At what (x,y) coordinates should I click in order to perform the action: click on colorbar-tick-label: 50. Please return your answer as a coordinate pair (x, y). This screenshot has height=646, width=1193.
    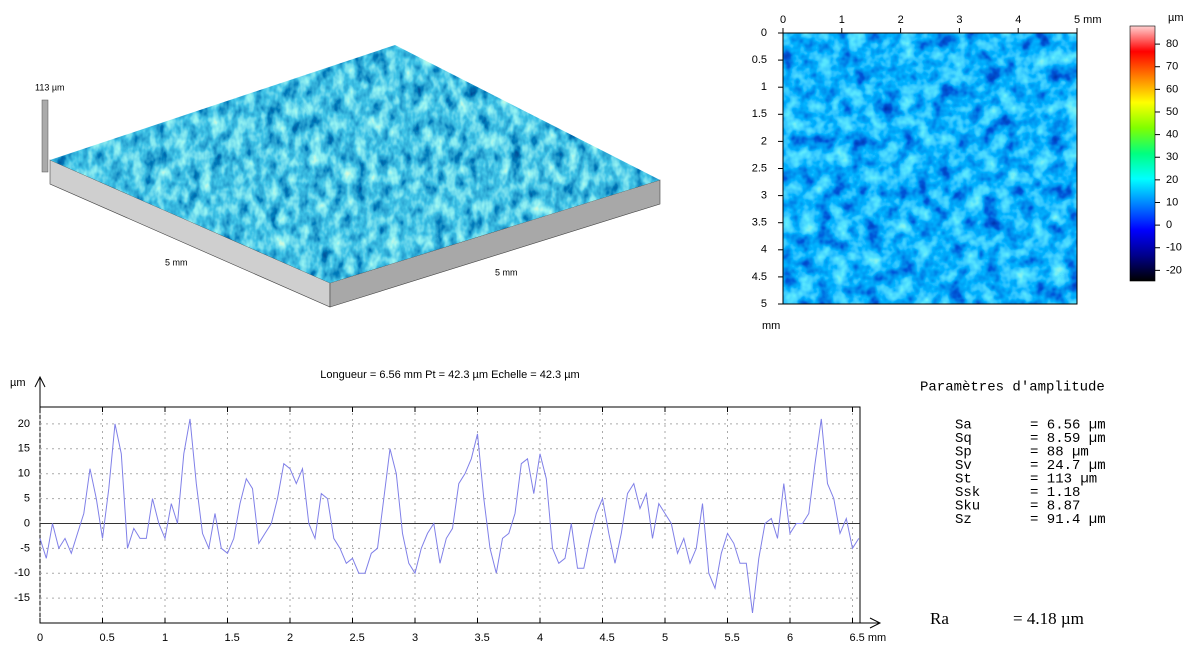
    Looking at the image, I should click on (1172, 112).